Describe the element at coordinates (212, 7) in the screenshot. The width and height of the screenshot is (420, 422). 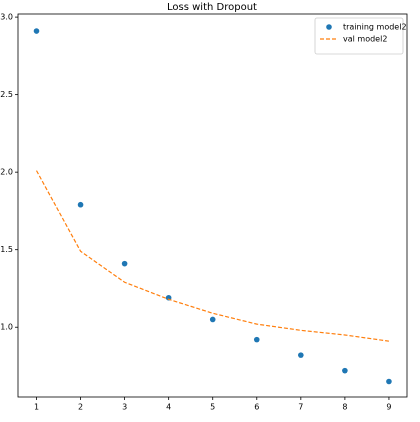
I see `chart-title: Loss with Dropout` at that location.